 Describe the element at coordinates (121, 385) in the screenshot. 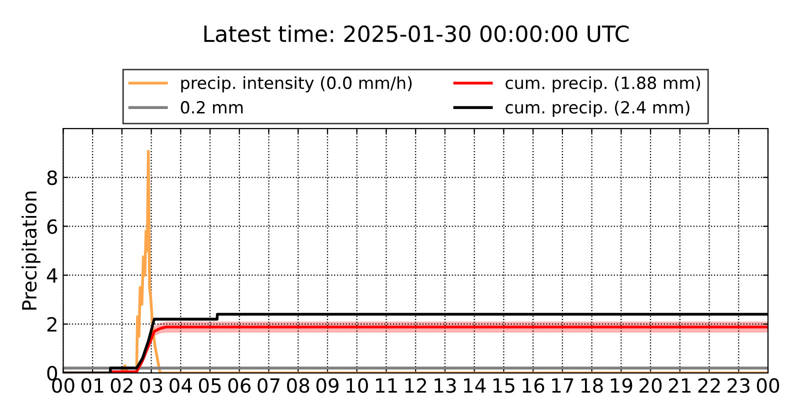

I see `x-tick-label: 02` at that location.